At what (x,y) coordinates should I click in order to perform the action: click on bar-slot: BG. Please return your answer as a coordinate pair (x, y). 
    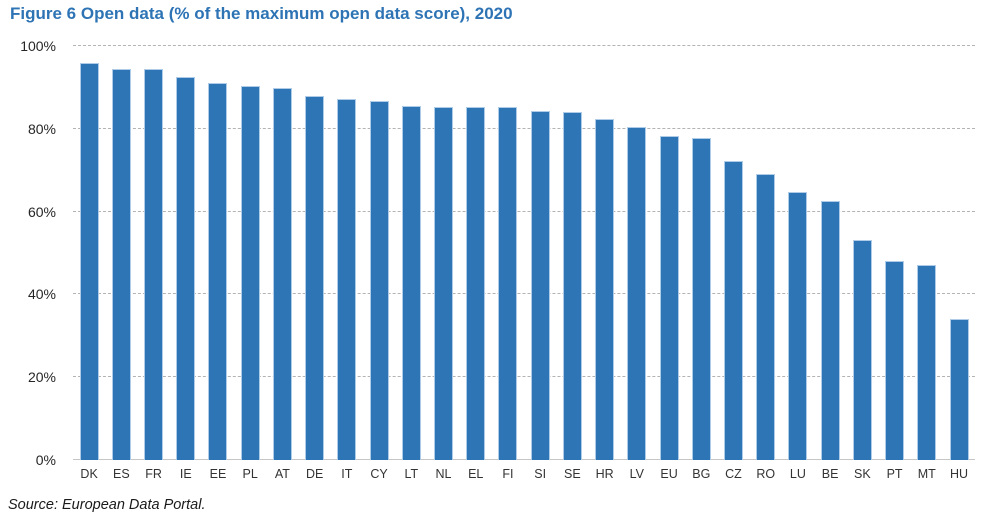
    Looking at the image, I should click on (701, 263).